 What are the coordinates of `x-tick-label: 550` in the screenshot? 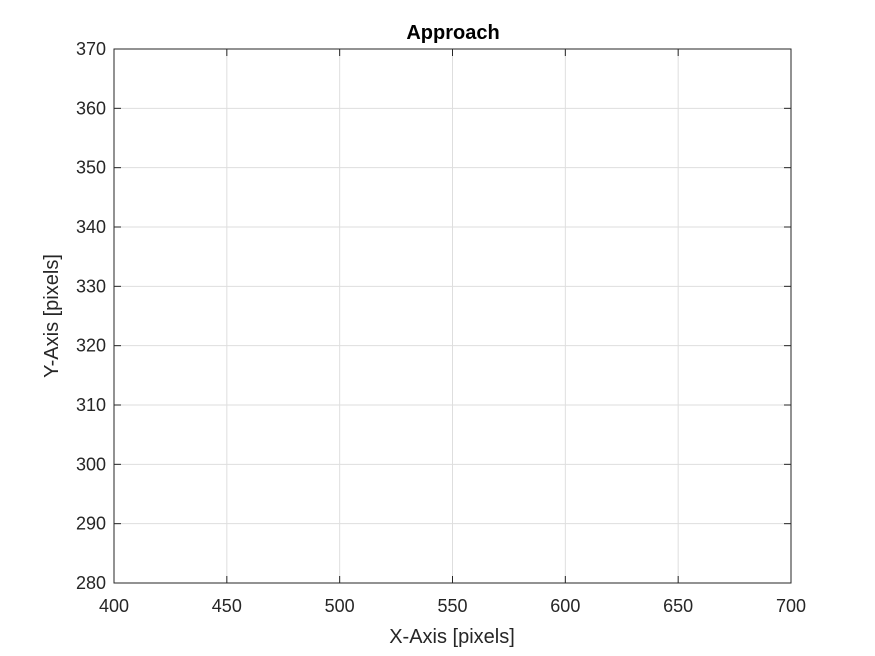 It's located at (452, 606).